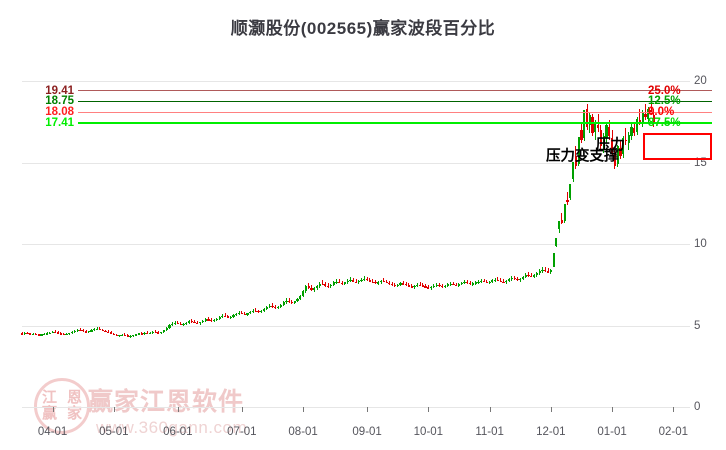  Describe the element at coordinates (59, 123) in the screenshot. I see `level-price-label-17.41: 17.41` at that location.